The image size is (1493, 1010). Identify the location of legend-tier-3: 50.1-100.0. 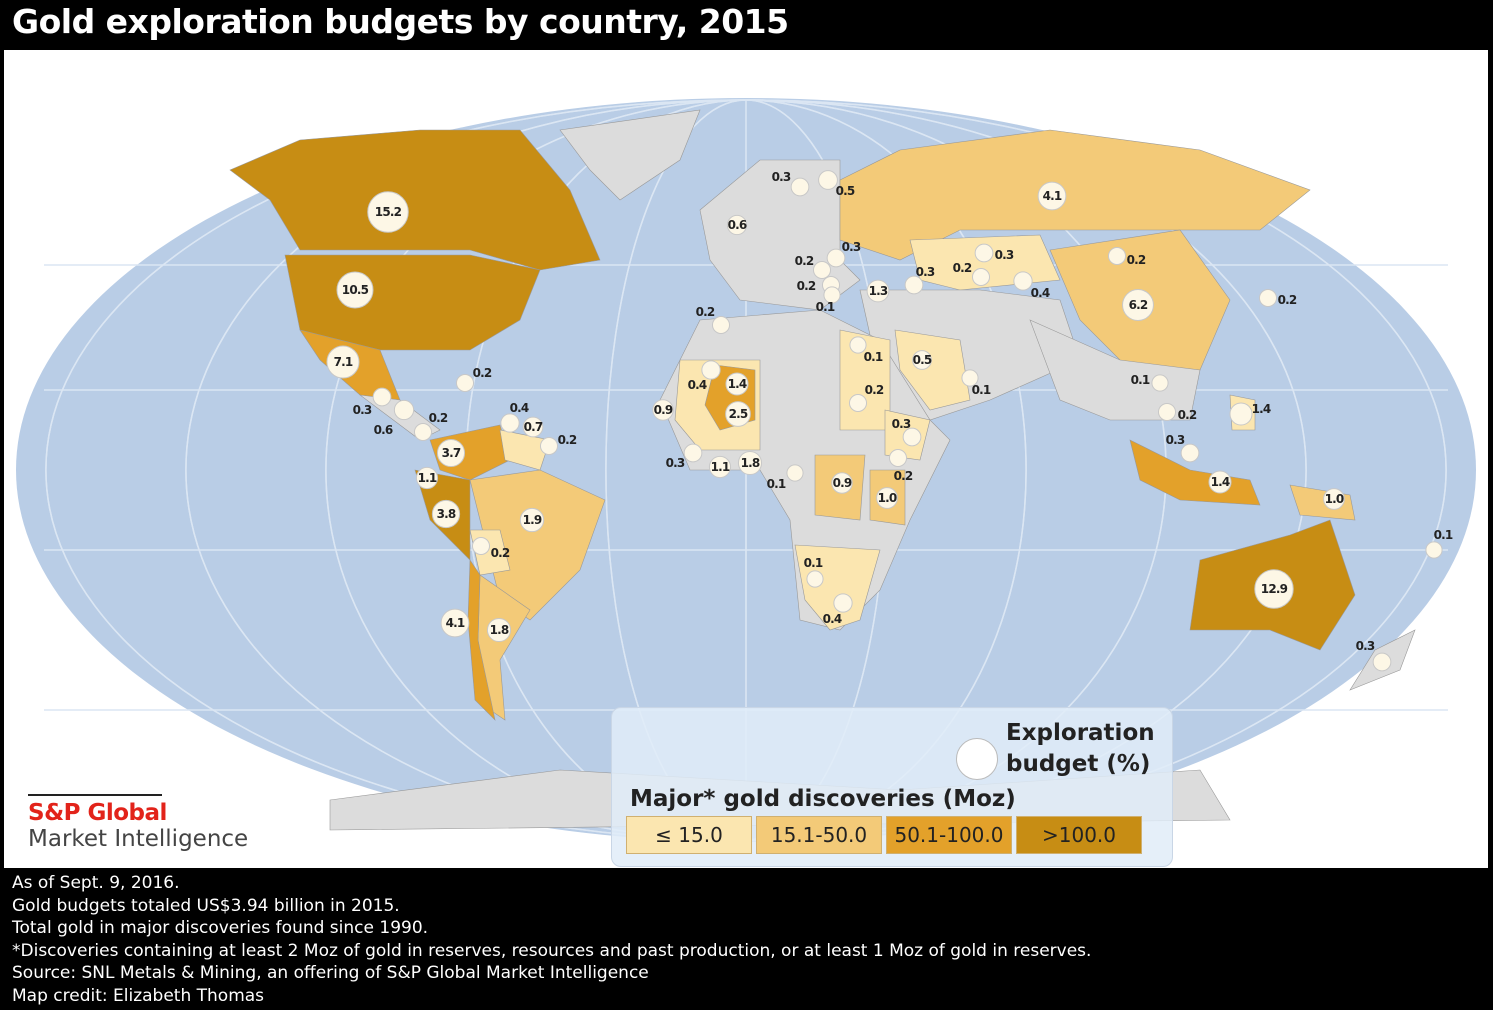
(949, 835).